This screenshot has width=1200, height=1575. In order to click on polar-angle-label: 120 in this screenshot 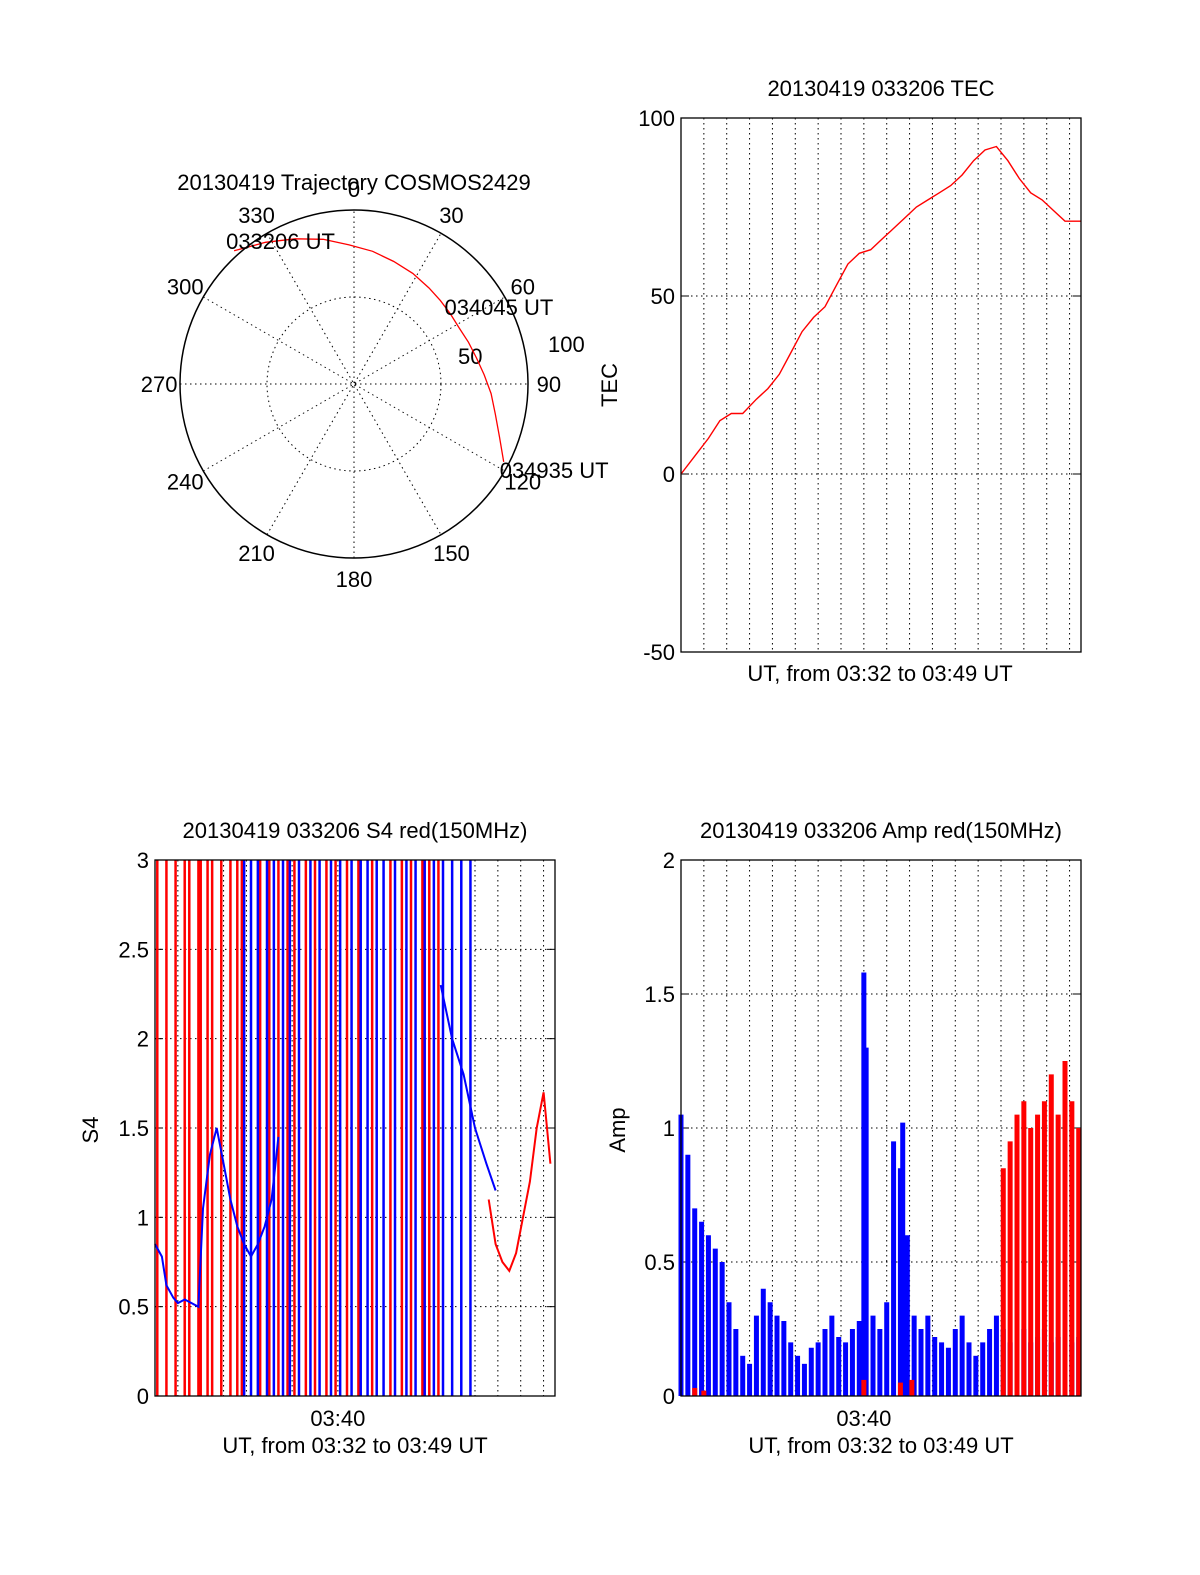, I will do `click(522, 481)`.